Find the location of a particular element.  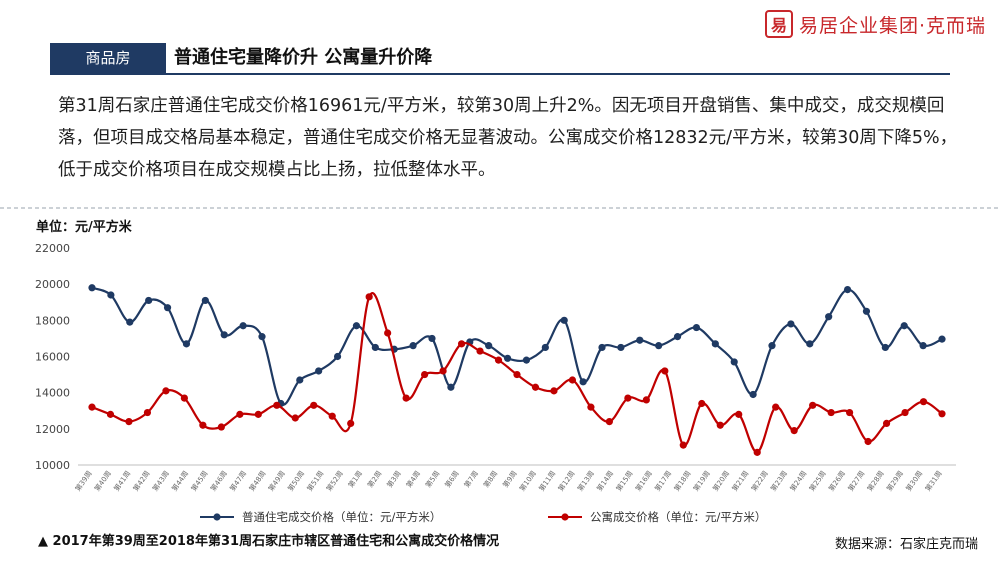

x-tick-label: 第49周 is located at coordinates (276, 481).